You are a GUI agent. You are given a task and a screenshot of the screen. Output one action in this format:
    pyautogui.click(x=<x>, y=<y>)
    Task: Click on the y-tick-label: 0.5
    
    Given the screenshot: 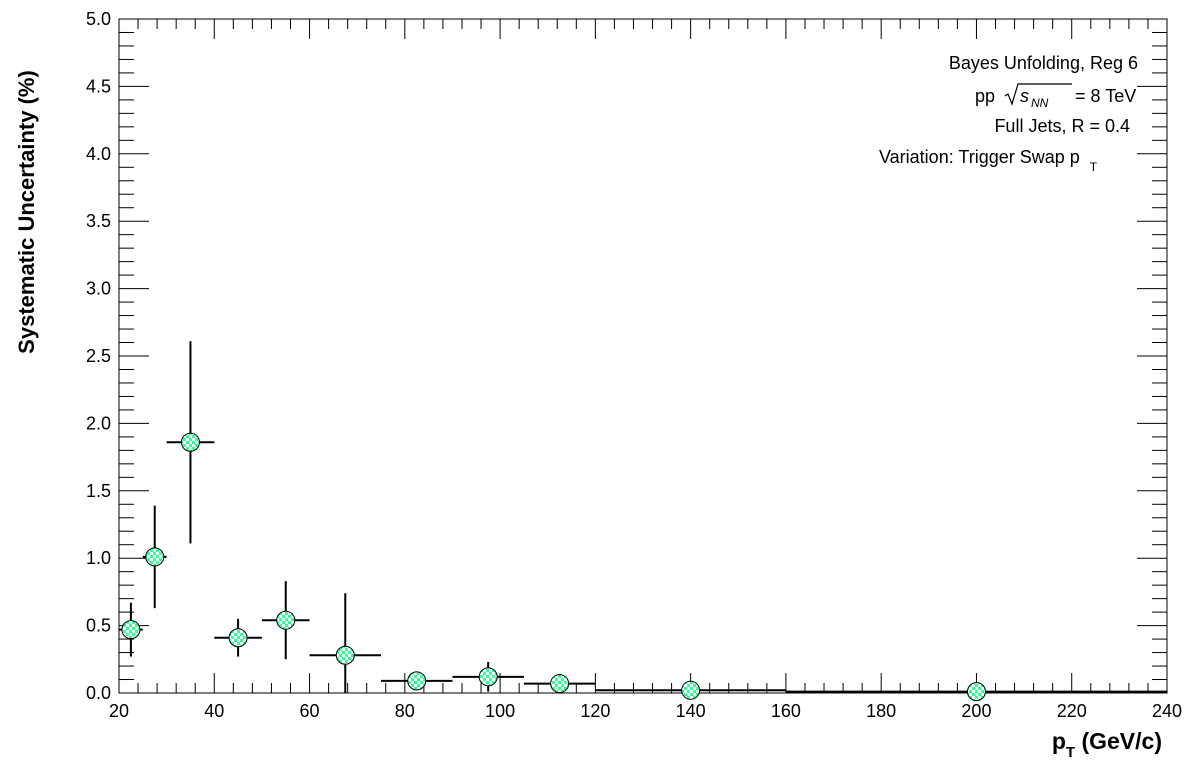 What is the action you would take?
    pyautogui.click(x=98, y=626)
    